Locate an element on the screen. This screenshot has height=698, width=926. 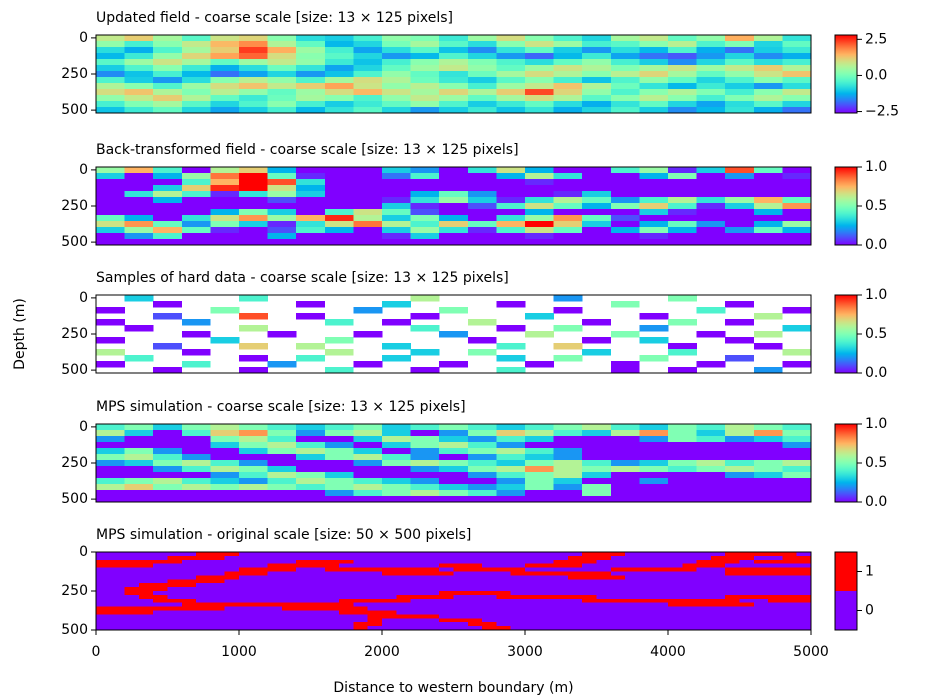
y-tick-label: 500 is located at coordinates (74, 630).